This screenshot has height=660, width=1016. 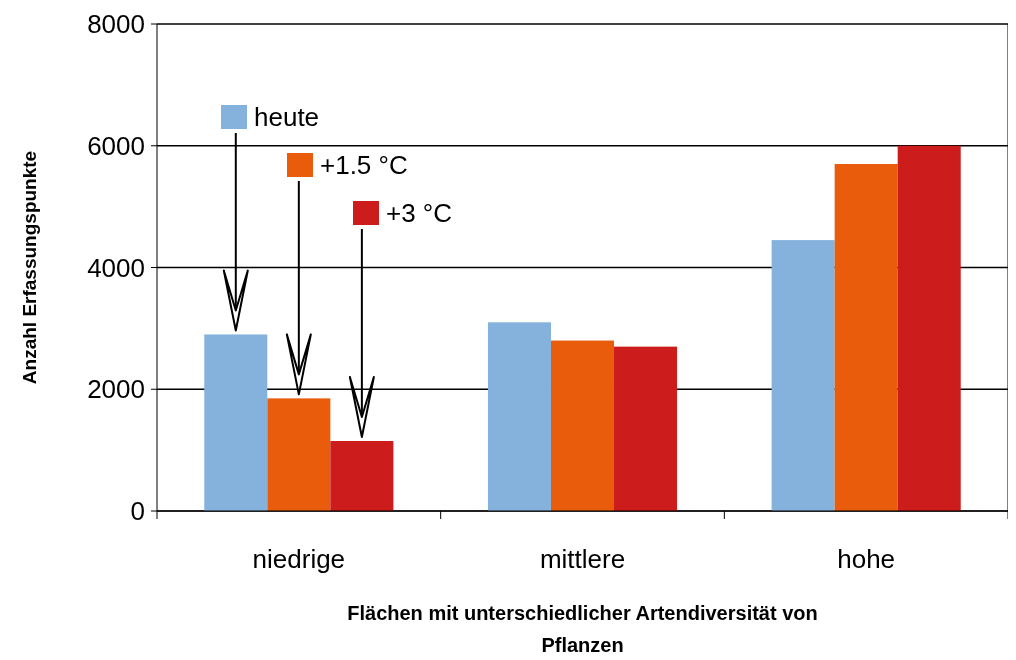 I want to click on y-tick-label: 4000, so click(x=116, y=267).